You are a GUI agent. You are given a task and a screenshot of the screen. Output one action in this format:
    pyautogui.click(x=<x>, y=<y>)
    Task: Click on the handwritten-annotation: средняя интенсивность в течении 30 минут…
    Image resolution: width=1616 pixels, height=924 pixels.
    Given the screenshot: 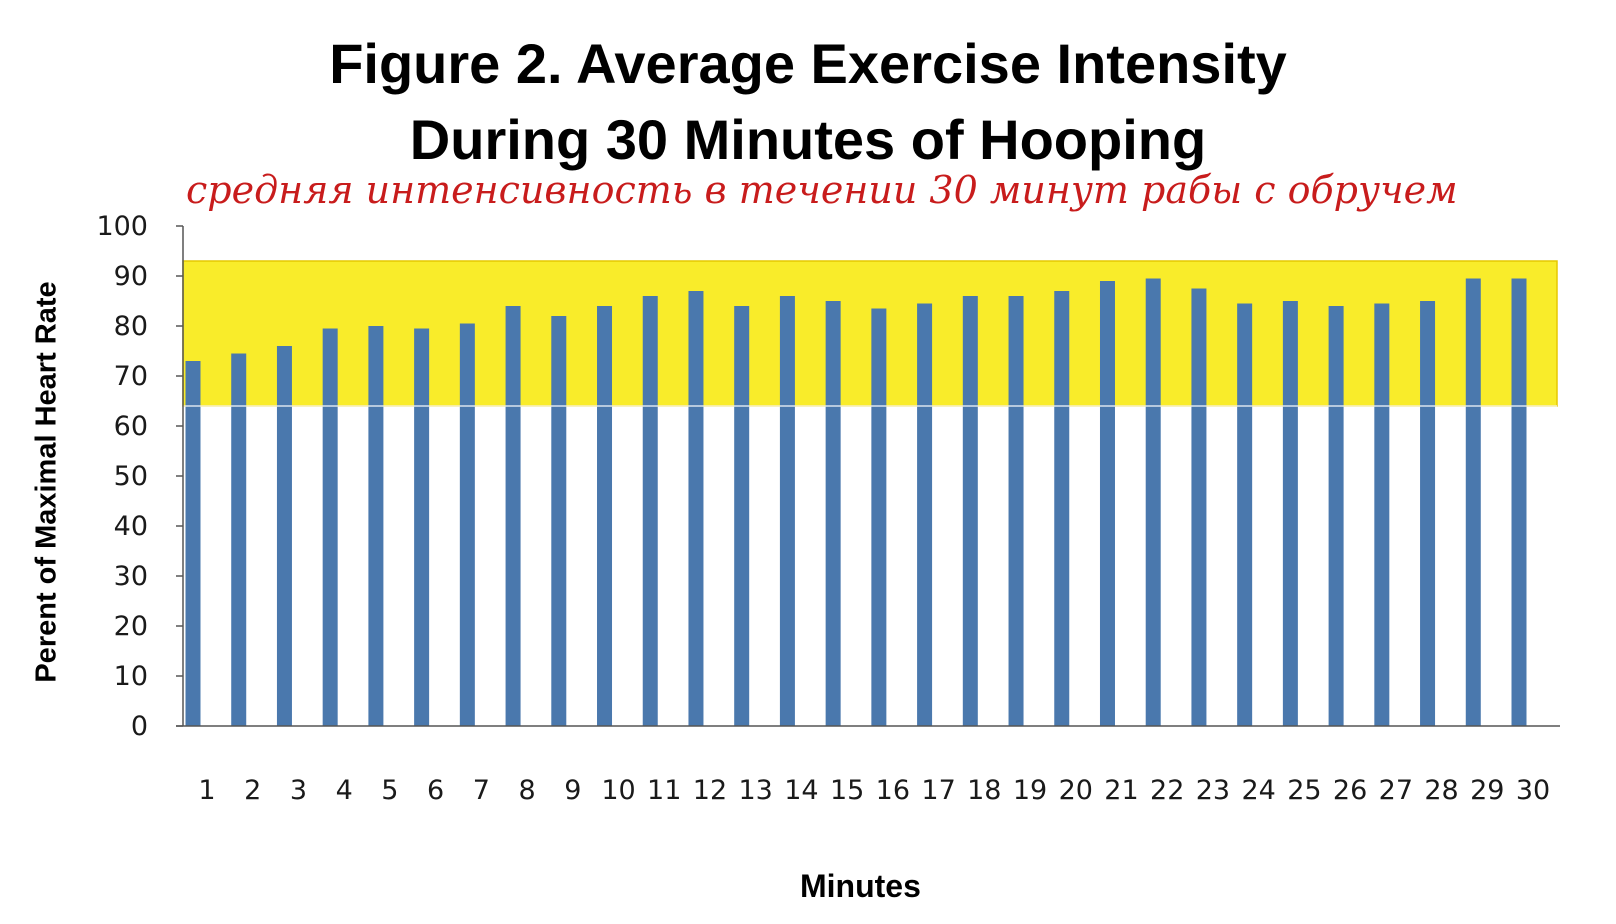 What is the action you would take?
    pyautogui.click(x=822, y=190)
    